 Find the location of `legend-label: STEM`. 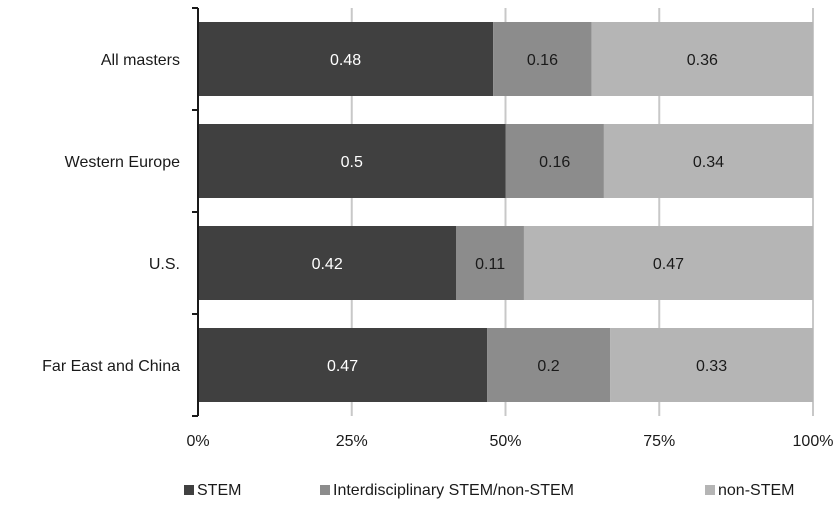

legend-label: STEM is located at coordinates (219, 490).